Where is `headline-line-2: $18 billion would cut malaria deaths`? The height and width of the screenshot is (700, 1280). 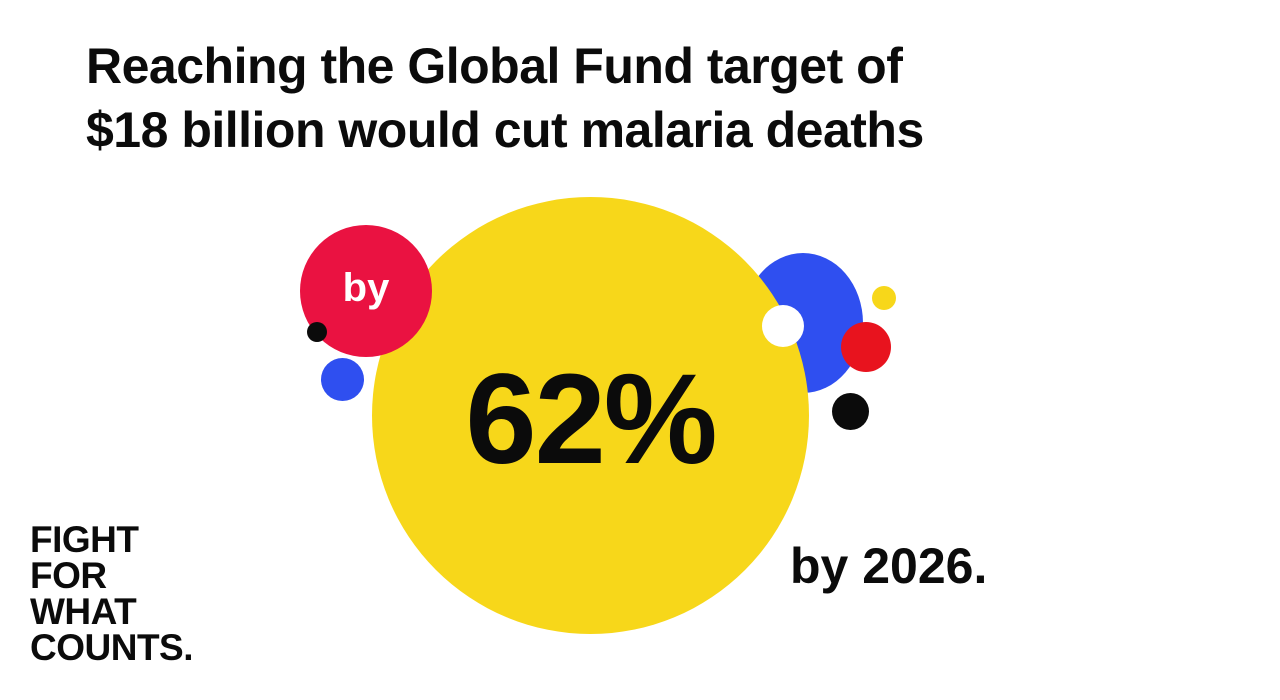 headline-line-2: $18 billion would cut malaria deaths is located at coordinates (505, 130).